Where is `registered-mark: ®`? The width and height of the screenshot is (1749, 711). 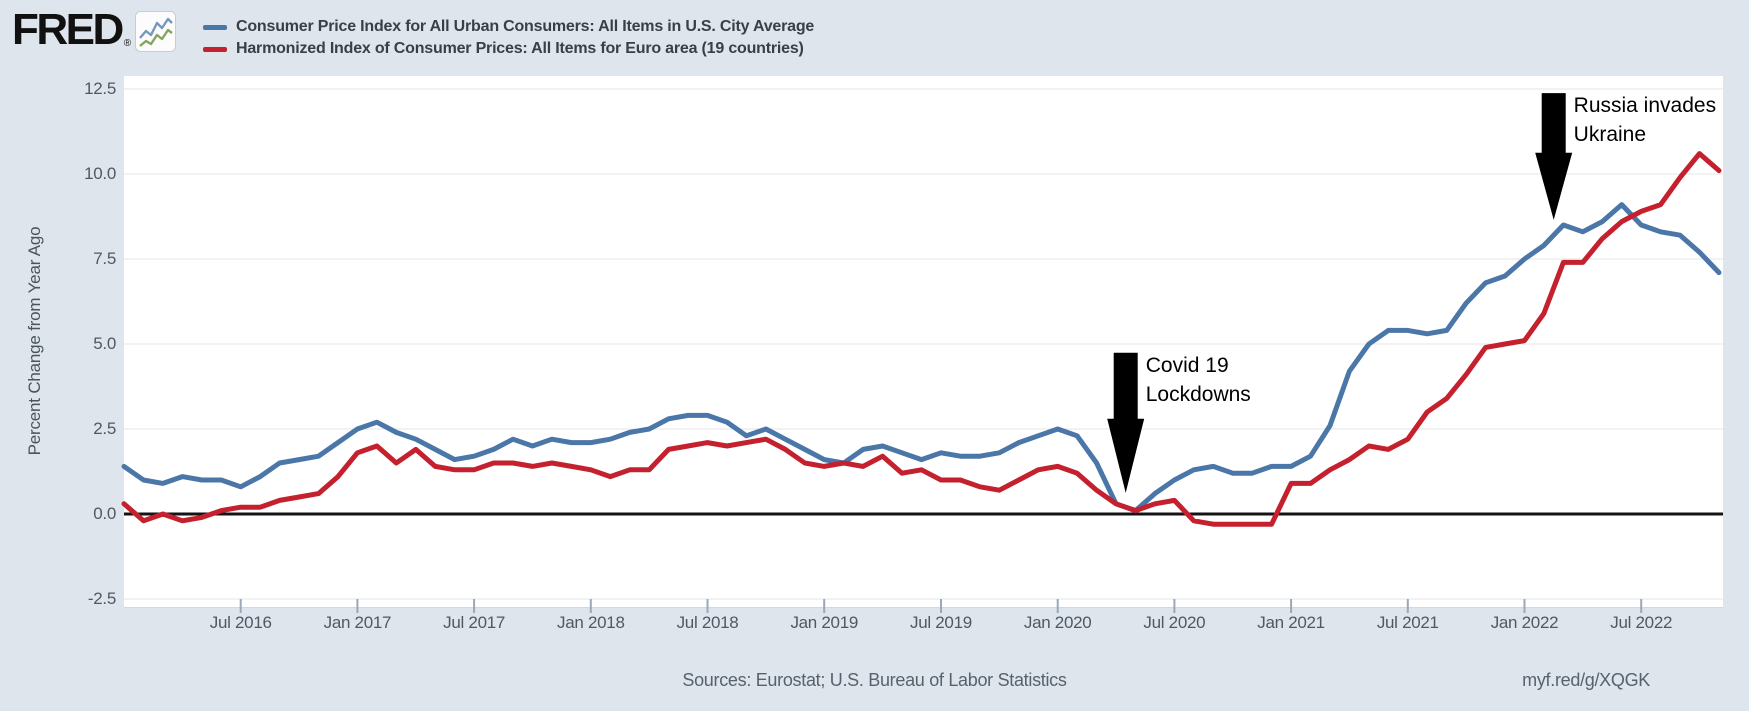
registered-mark: ® is located at coordinates (127, 43).